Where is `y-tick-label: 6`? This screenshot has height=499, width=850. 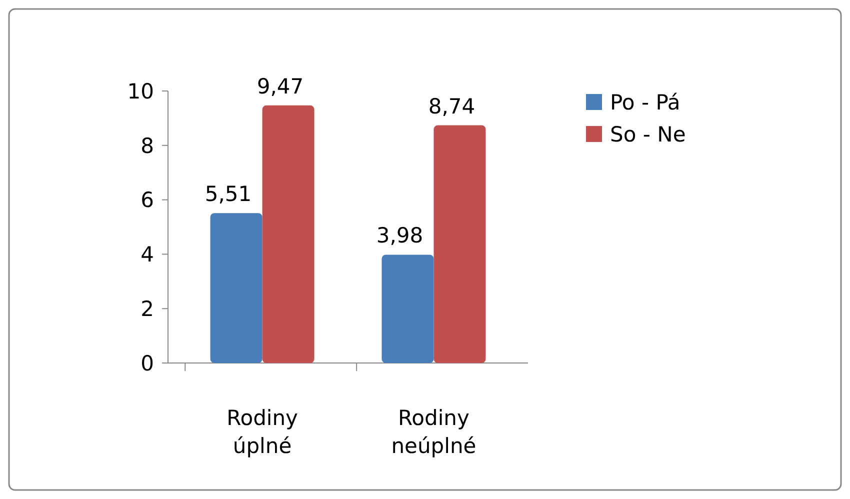
y-tick-label: 6 is located at coordinates (147, 200).